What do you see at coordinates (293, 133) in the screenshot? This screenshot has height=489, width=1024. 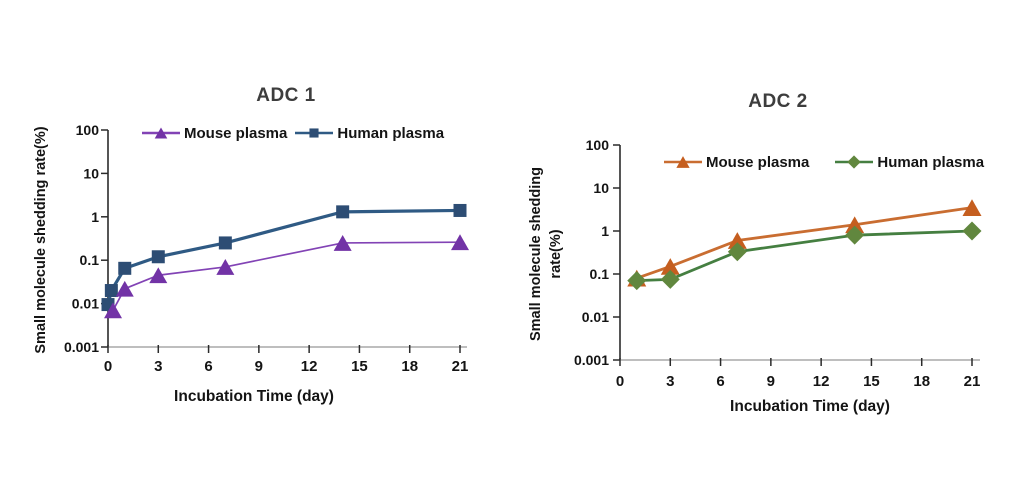 I see `adc1-legend: Mouse plasma Human plasma` at bounding box center [293, 133].